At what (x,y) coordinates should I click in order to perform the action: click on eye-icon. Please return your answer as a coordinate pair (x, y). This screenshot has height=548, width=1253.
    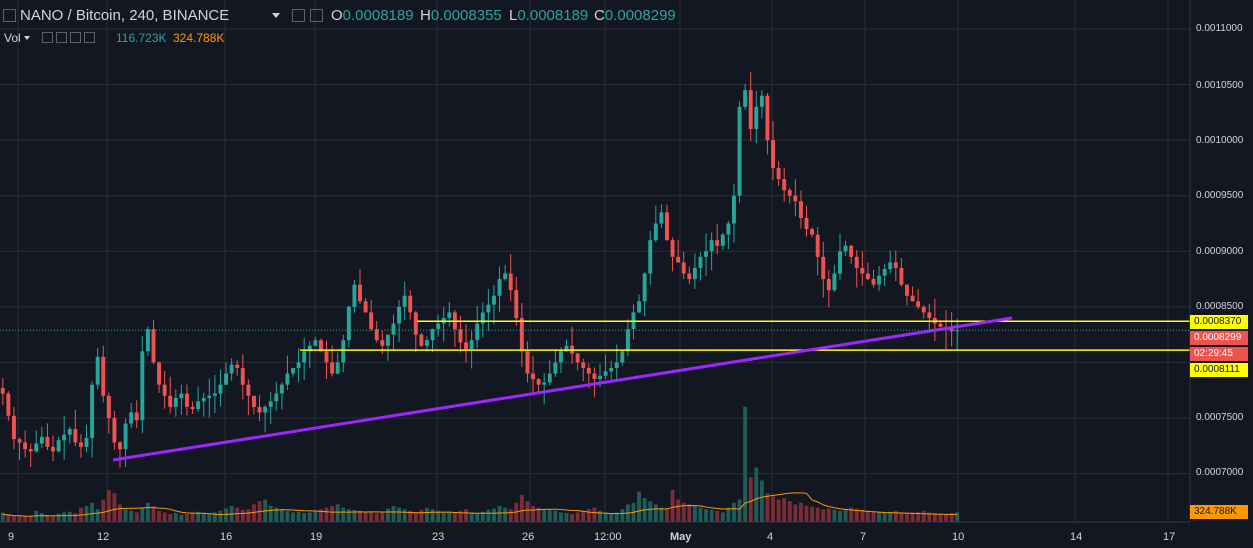
    Looking at the image, I should click on (47, 37).